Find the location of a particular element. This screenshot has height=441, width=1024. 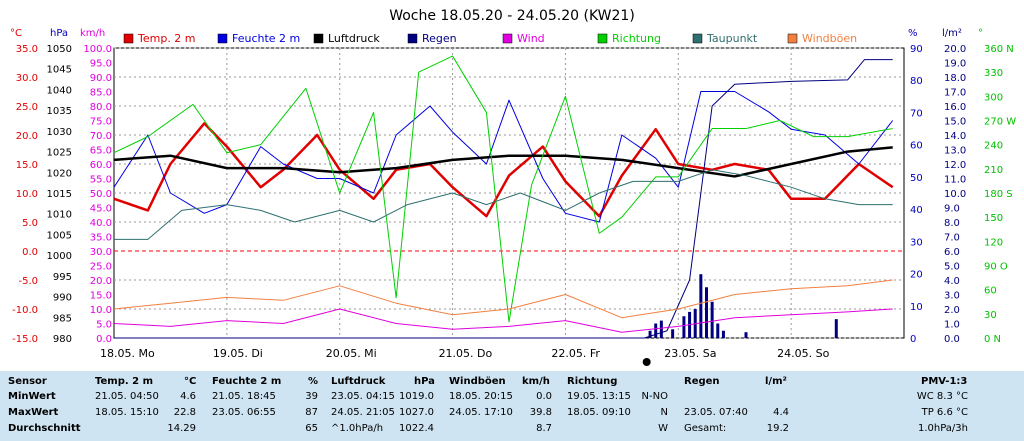

summary-cell-wb_v: 39.8 is located at coordinates (540, 412).